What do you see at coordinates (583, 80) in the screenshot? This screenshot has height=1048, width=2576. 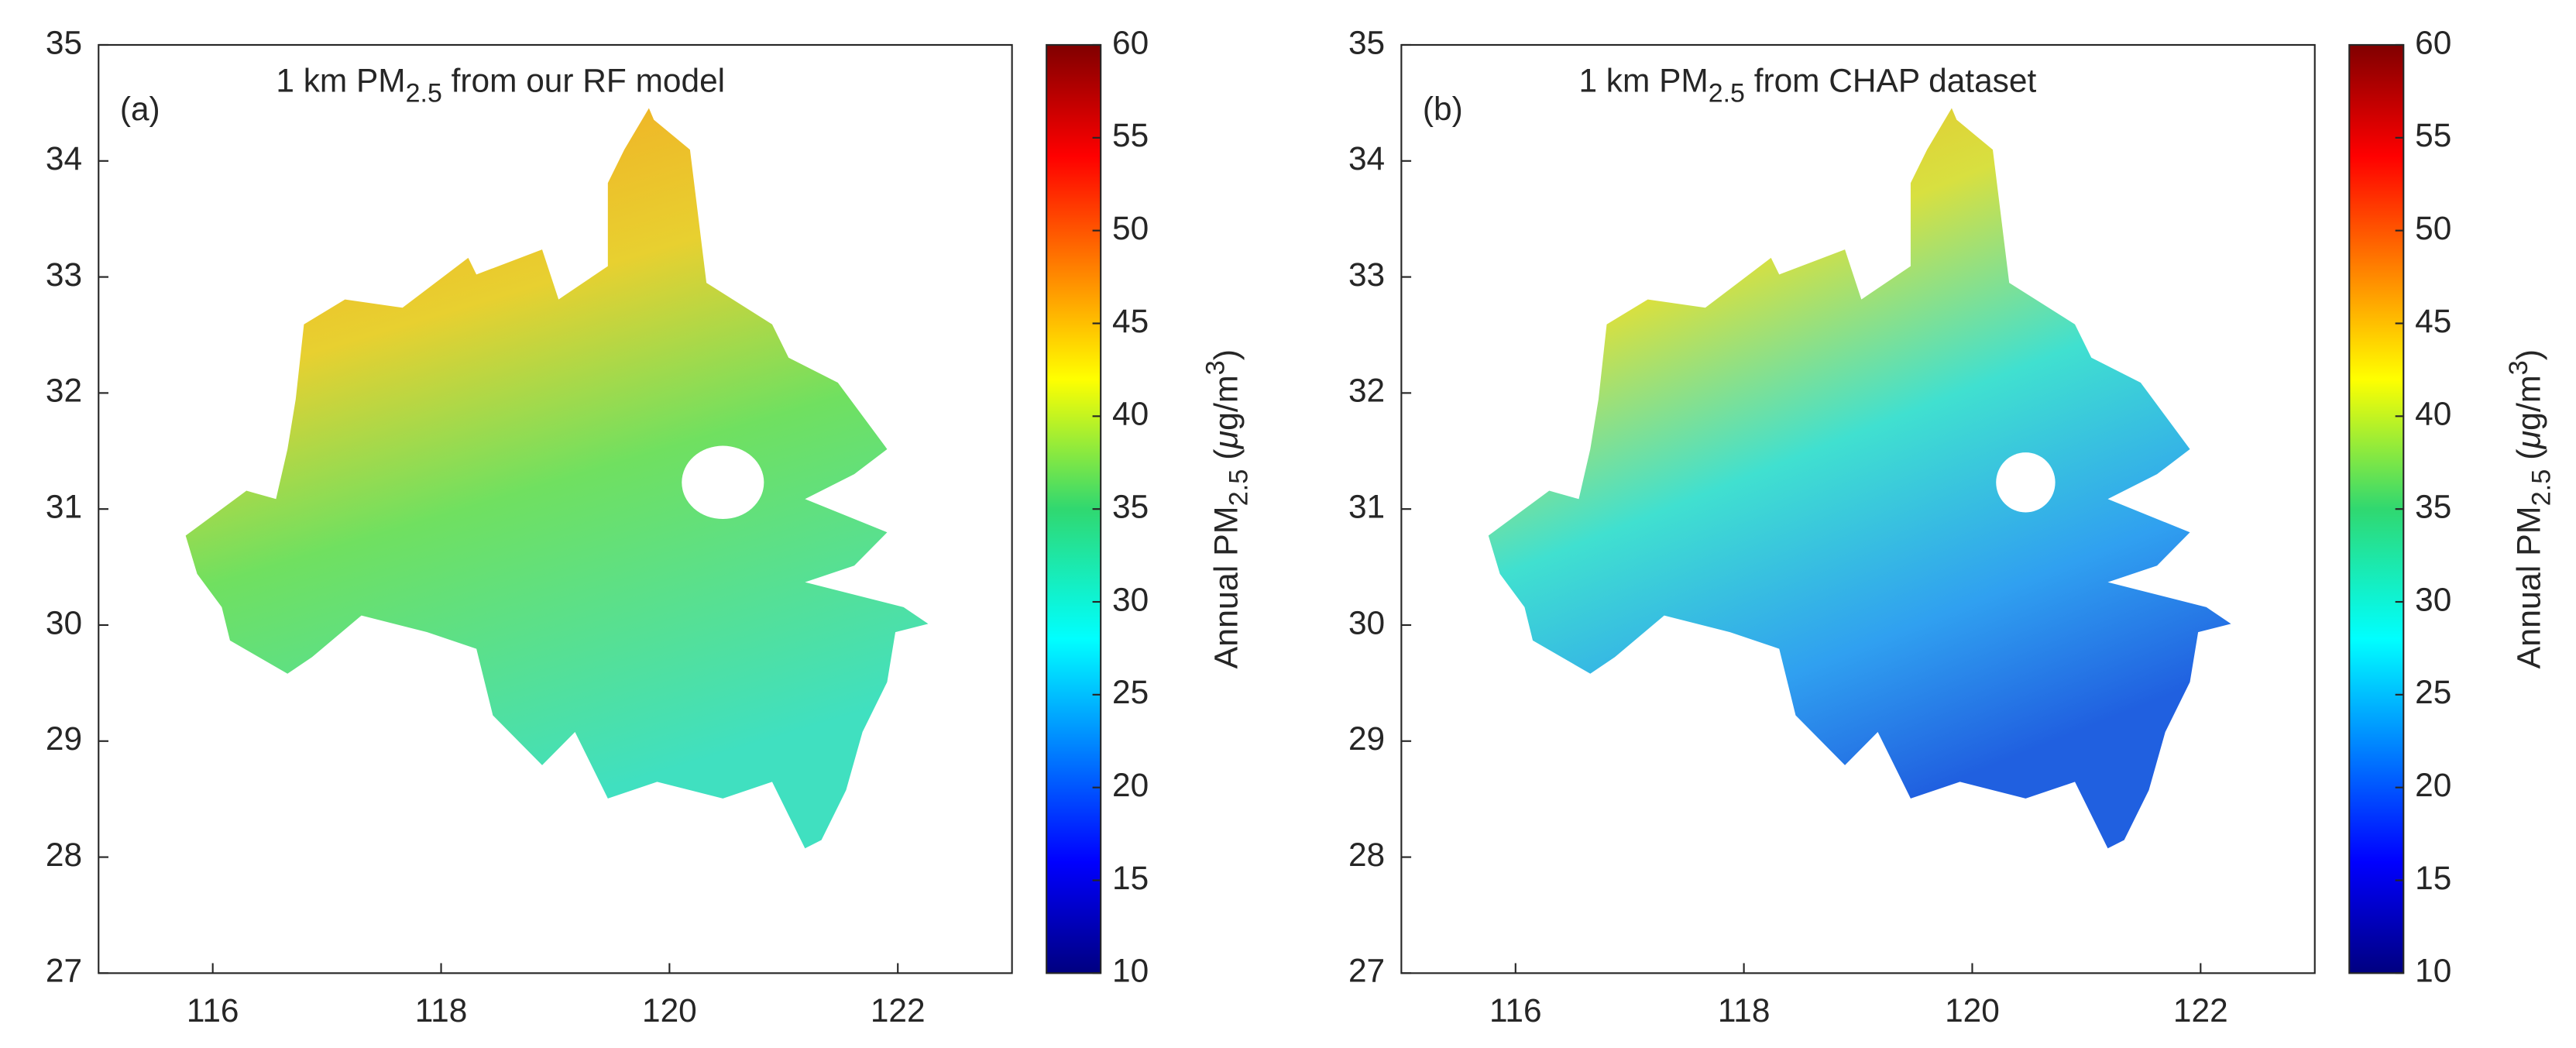 I see `title-part: from our RF model` at bounding box center [583, 80].